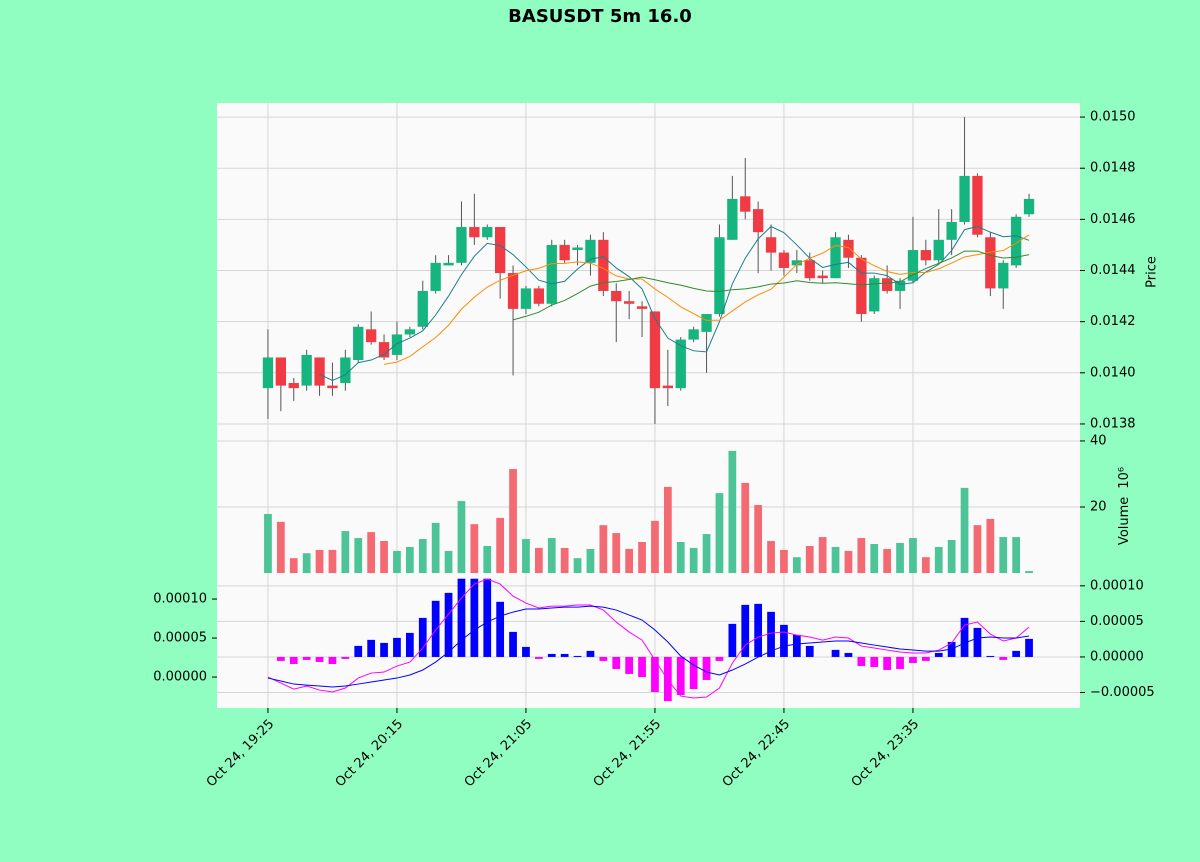 This screenshot has width=1200, height=862. Describe the element at coordinates (1124, 521) in the screenshot. I see `volume-label: Volume` at that location.